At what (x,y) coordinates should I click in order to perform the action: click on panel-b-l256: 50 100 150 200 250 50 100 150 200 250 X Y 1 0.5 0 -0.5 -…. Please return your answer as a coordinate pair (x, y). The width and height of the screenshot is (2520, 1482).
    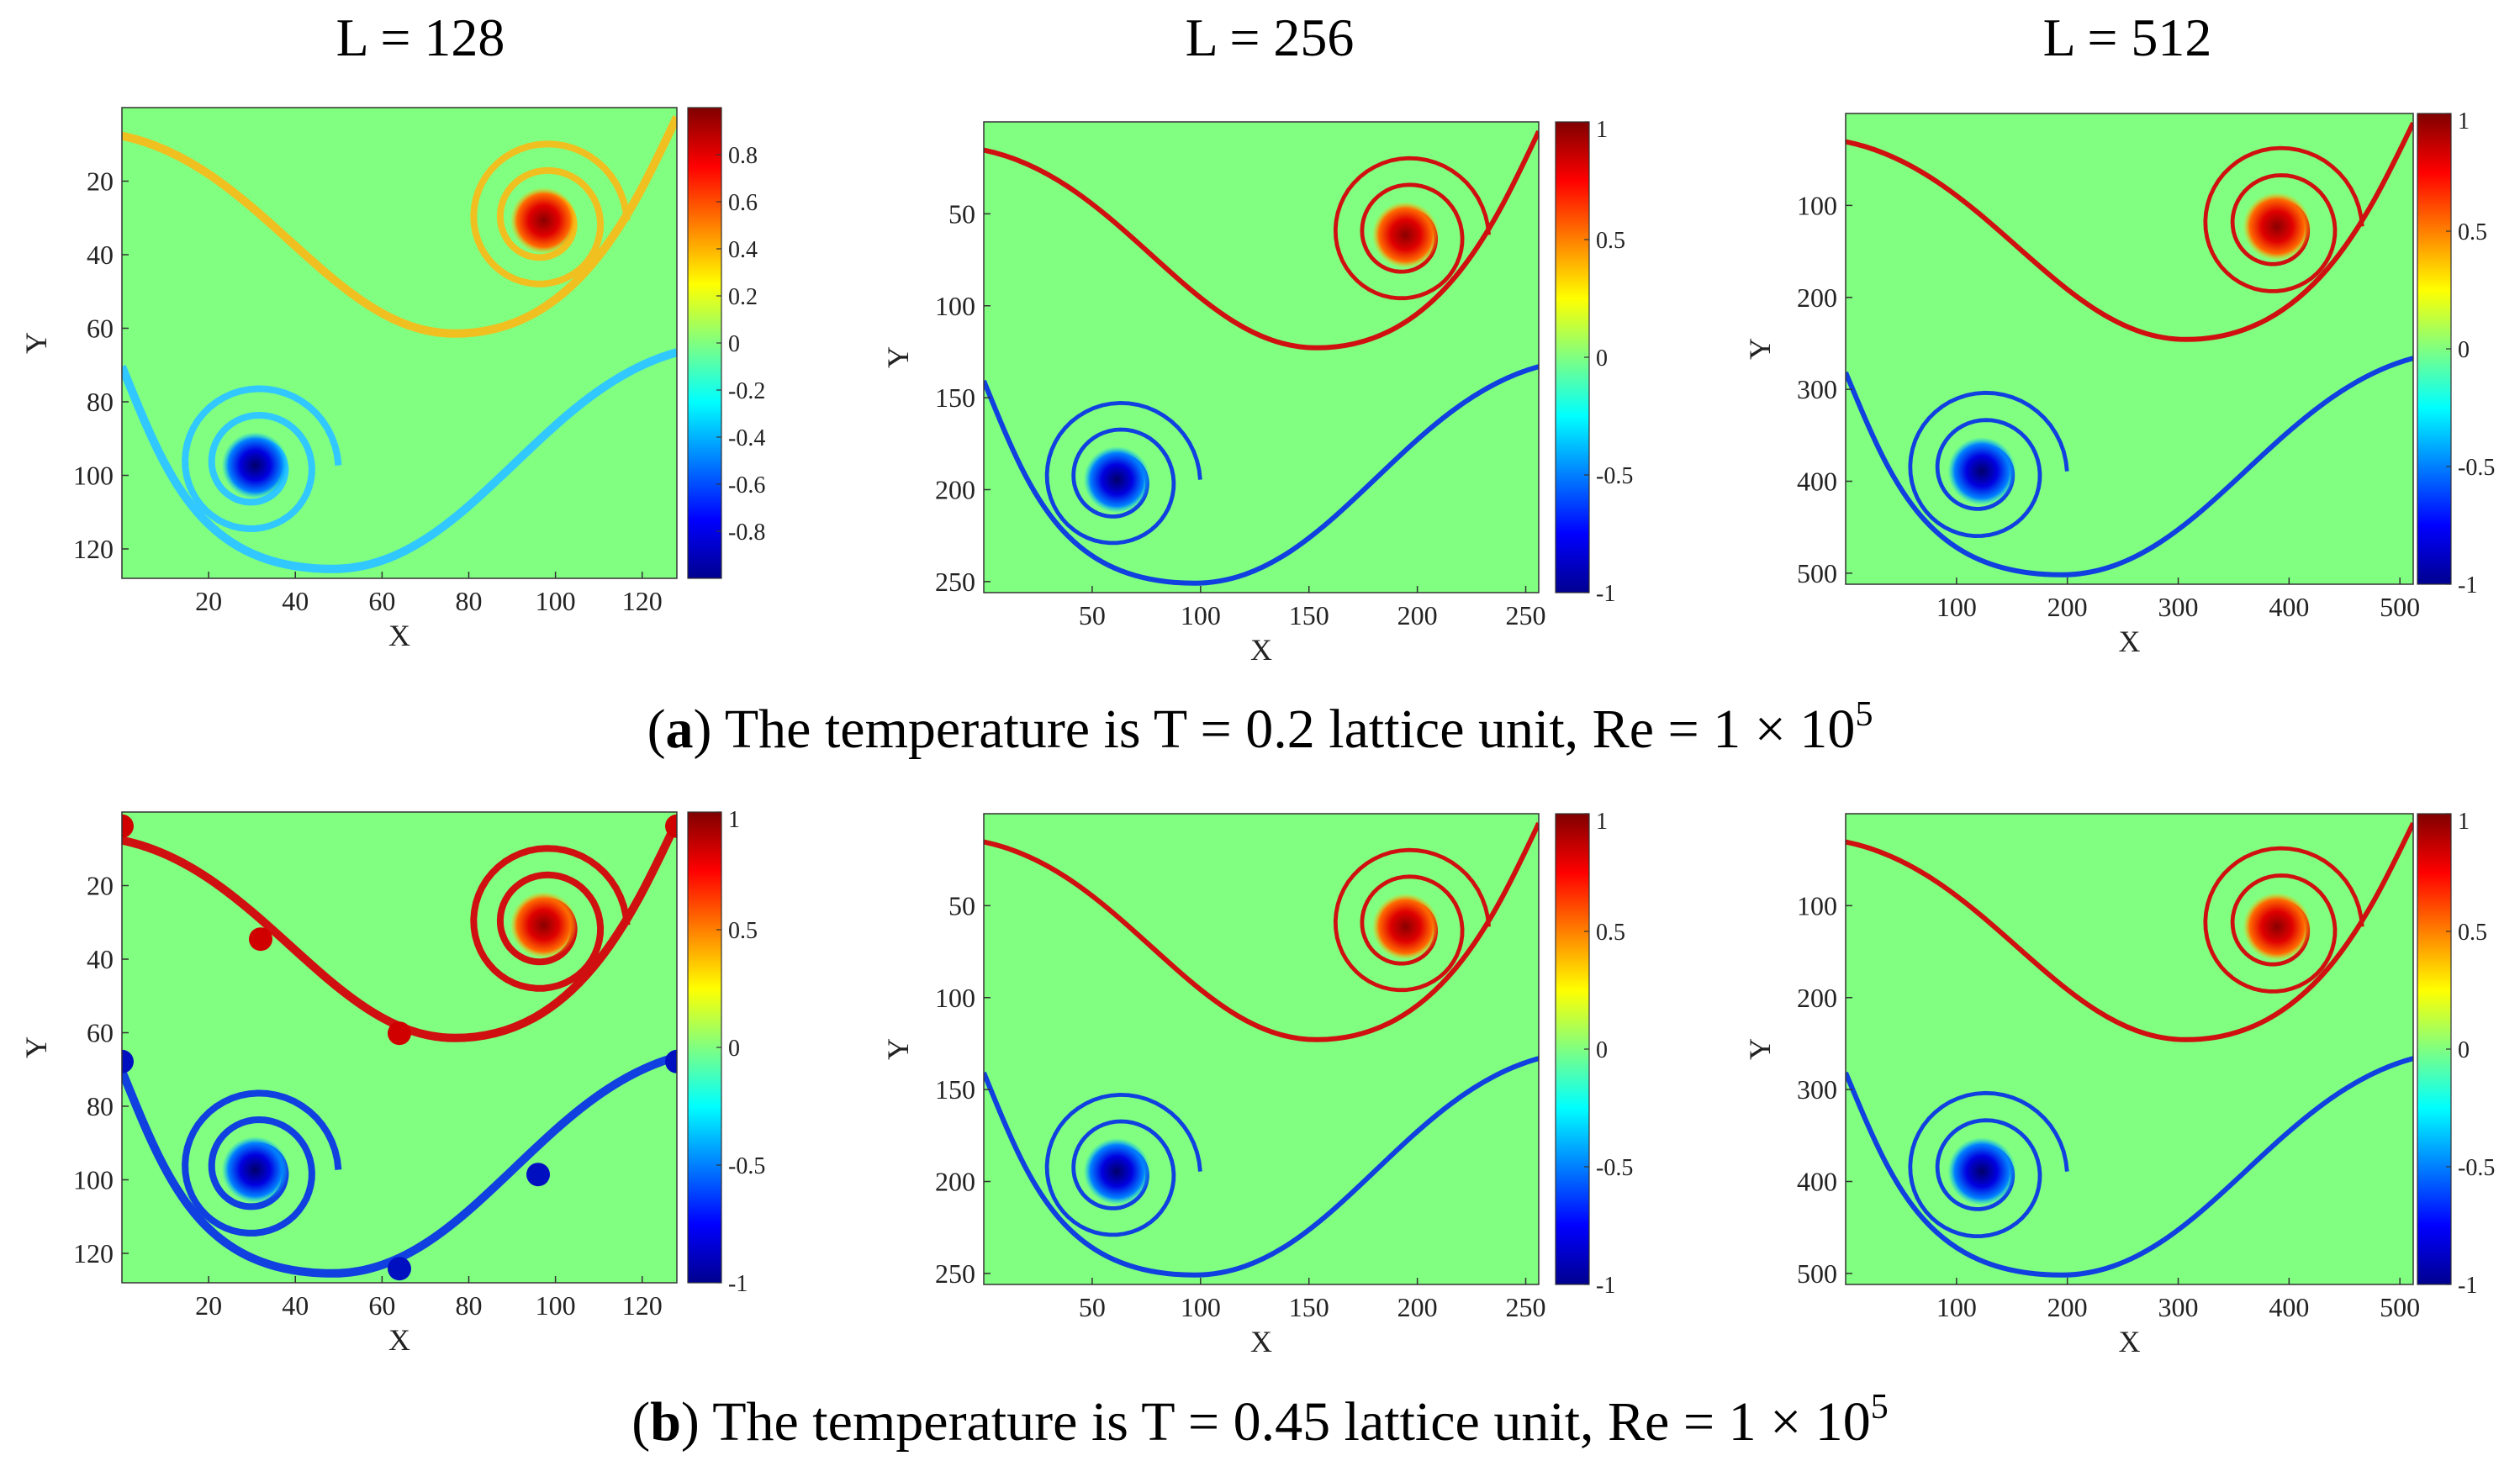
    Looking at the image, I should click on (1267, 1087).